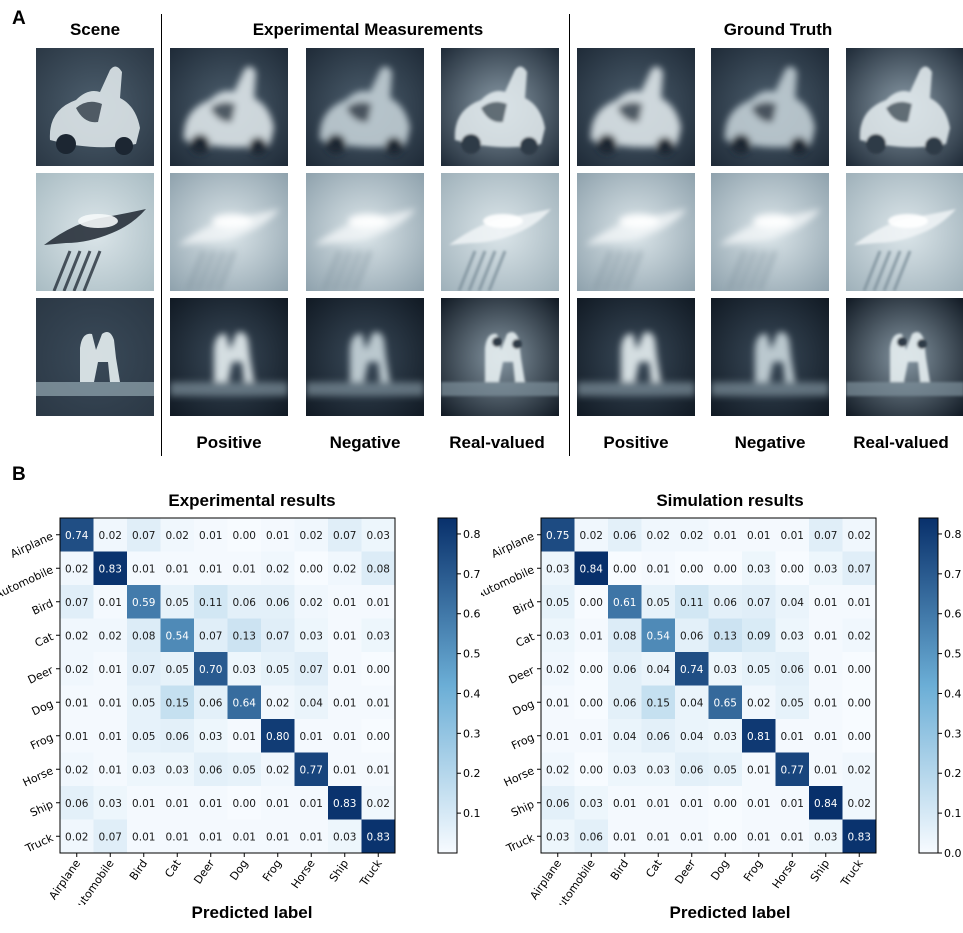 This screenshot has height=933, width=963. I want to click on exp-cell-label-1-4: 0.01, so click(210, 569).